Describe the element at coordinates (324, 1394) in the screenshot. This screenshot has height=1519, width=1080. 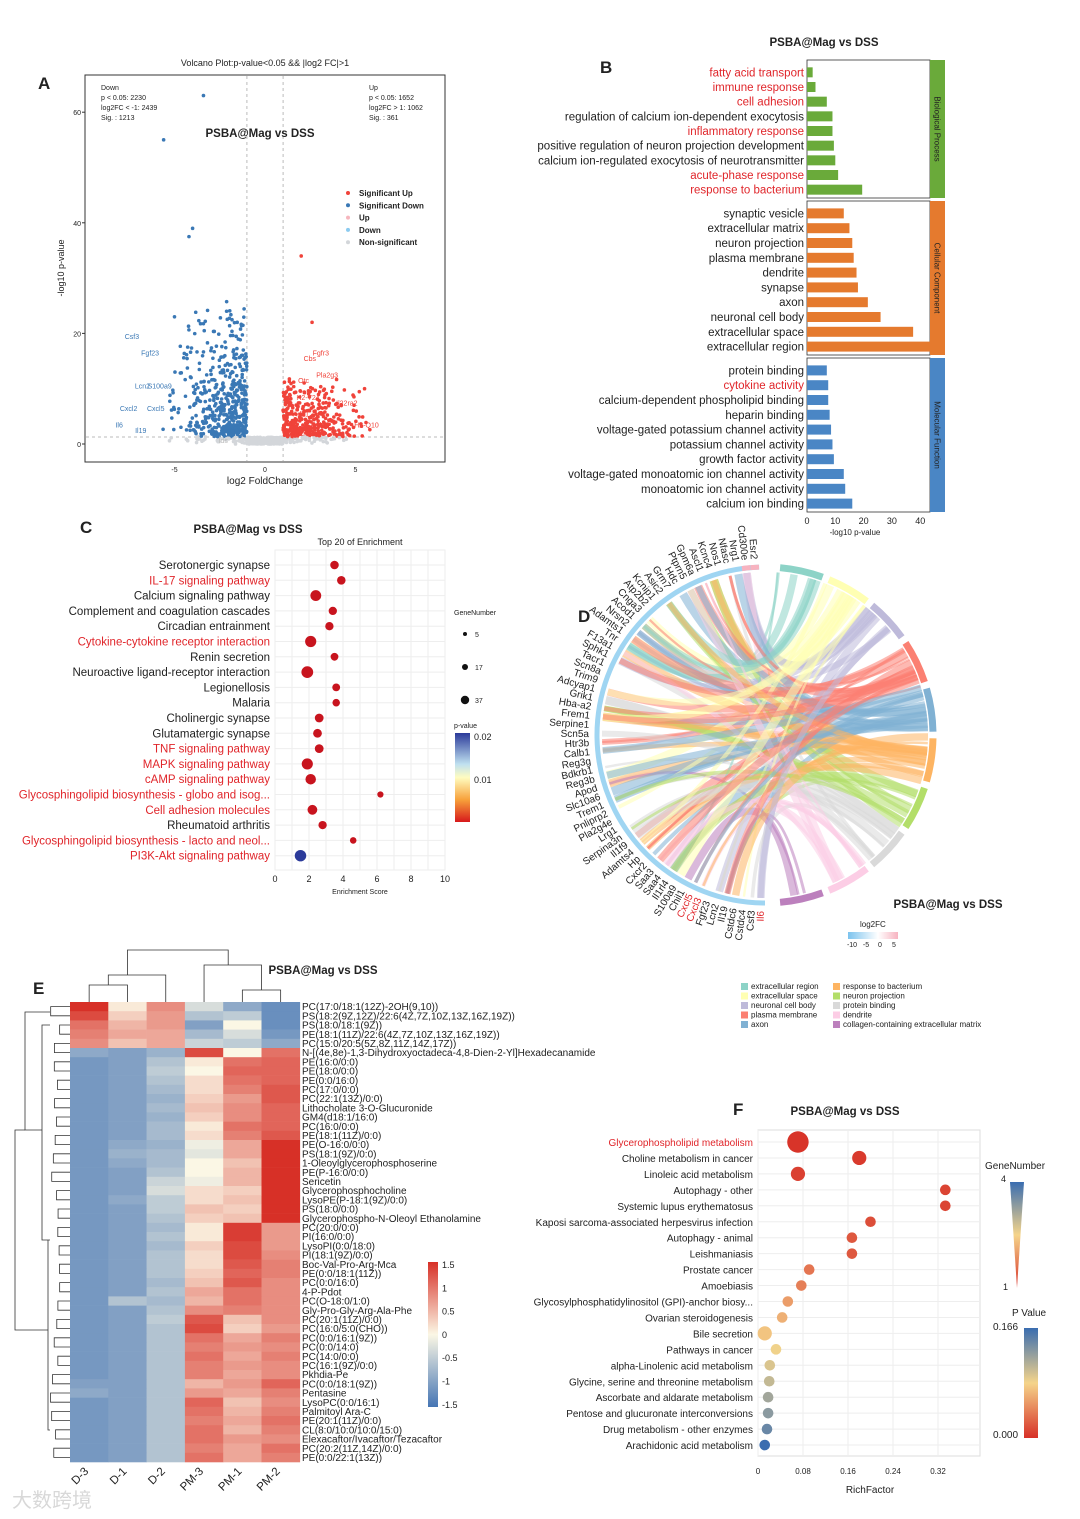
I see `row-label: Pentasine` at that location.